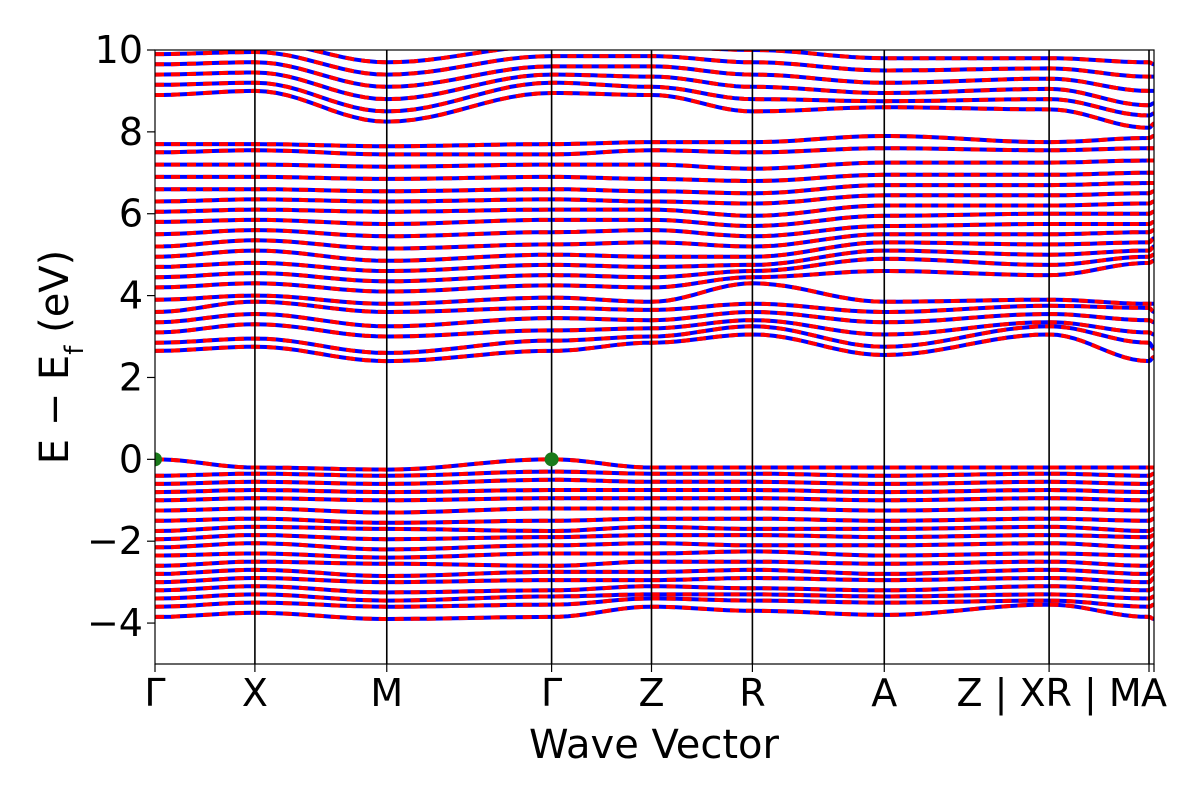 The height and width of the screenshot is (800, 1200). What do you see at coordinates (119, 50) in the screenshot?
I see `y-tick-label: 10` at bounding box center [119, 50].